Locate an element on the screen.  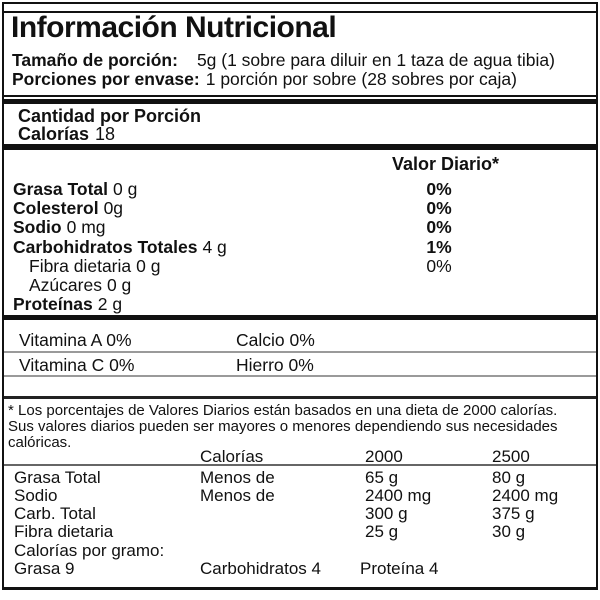
calories-per-gram-proteina: Proteína 4 is located at coordinates (399, 568).